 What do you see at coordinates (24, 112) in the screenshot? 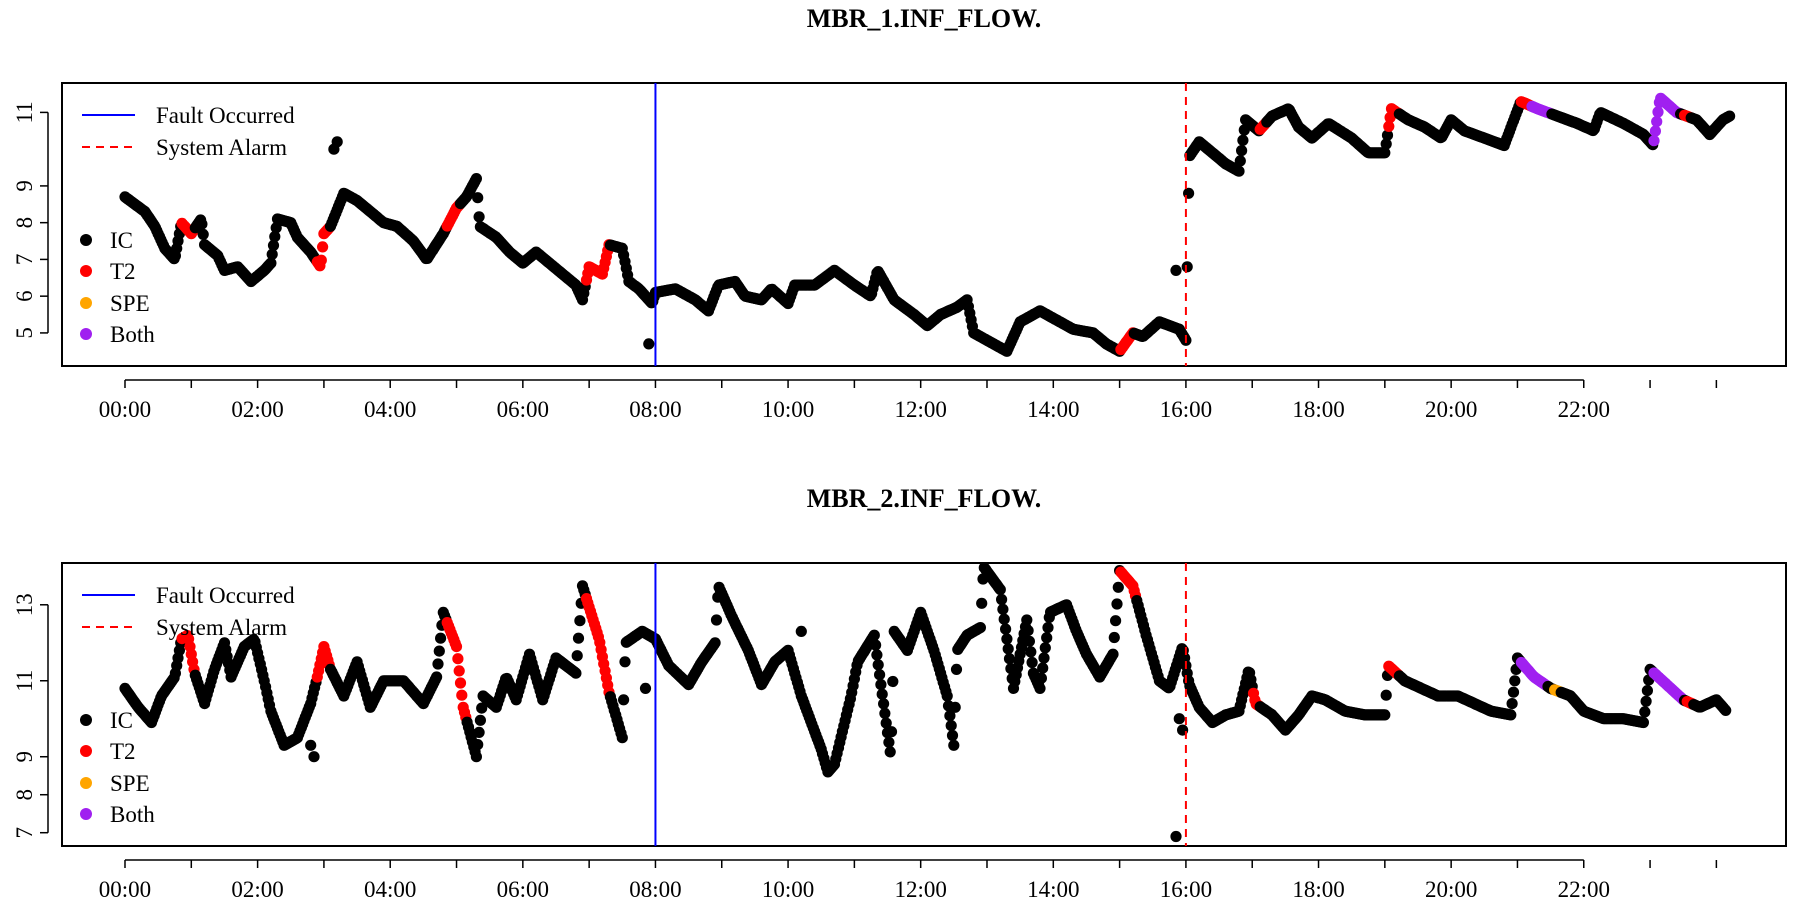
I see `y-tick-label: 11` at bounding box center [24, 112].